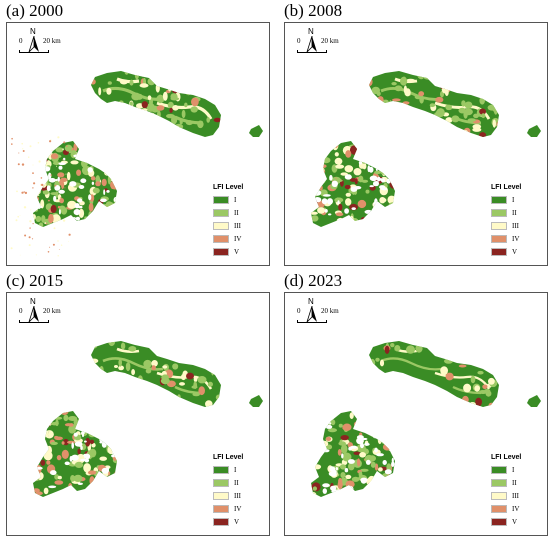 This screenshot has width=550, height=540. Describe the element at coordinates (515, 252) in the screenshot. I see `legend-item: V` at that location.